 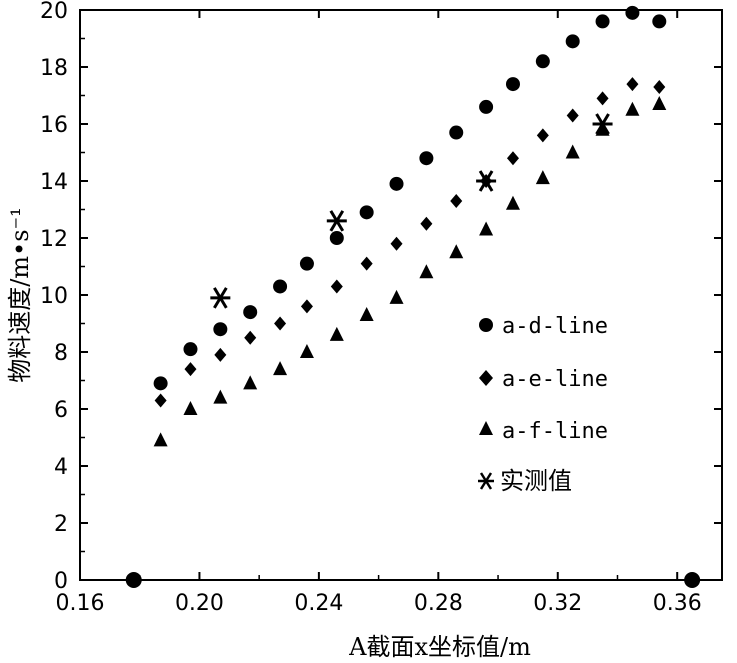 What do you see at coordinates (439, 647) in the screenshot?
I see `x-axis-title: A截面x坐标值/m` at bounding box center [439, 647].